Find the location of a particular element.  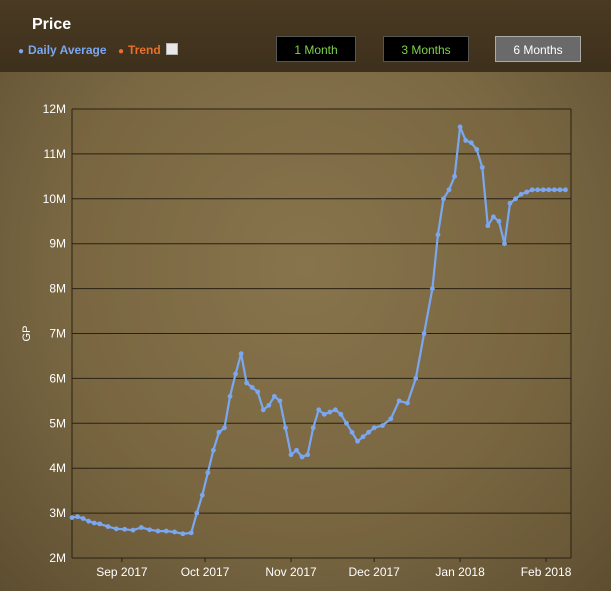

legend-label-trend: Trend is located at coordinates (144, 50).